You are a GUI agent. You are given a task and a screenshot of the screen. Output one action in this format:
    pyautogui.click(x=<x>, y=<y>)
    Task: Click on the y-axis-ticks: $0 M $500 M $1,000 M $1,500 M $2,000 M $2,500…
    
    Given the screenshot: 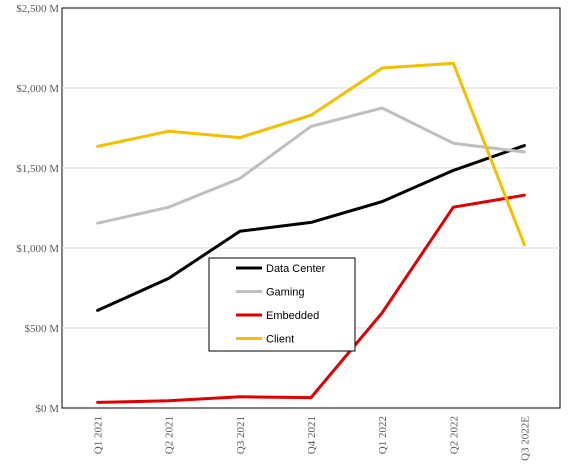 What is the action you would take?
    pyautogui.click(x=37, y=209)
    